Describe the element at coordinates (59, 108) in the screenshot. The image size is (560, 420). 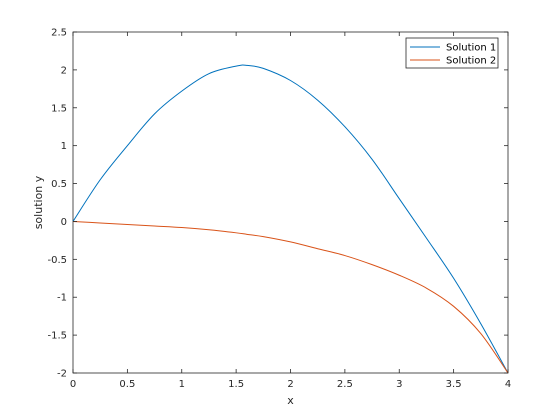
I see `y-tick-label: 1.5` at that location.